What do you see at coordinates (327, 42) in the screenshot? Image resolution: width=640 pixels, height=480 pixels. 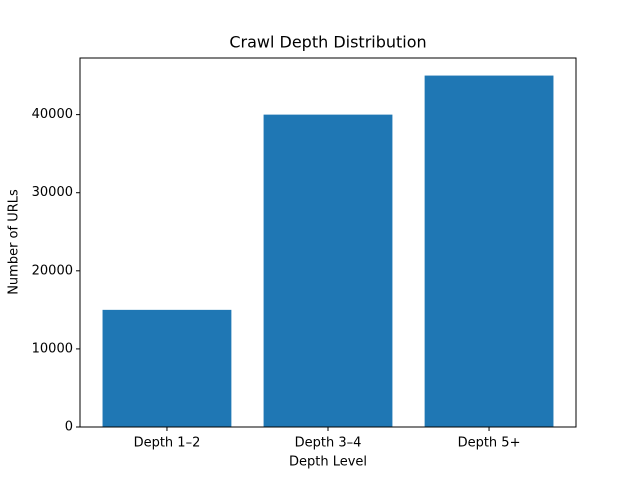 I see `chart-title: Crawl Depth Distribution` at bounding box center [327, 42].